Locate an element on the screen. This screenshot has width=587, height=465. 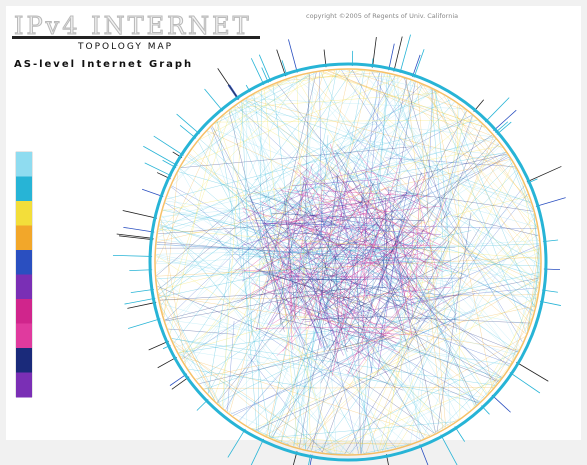
map-caption: AS-level Internet Graph is located at coordinates (103, 64).